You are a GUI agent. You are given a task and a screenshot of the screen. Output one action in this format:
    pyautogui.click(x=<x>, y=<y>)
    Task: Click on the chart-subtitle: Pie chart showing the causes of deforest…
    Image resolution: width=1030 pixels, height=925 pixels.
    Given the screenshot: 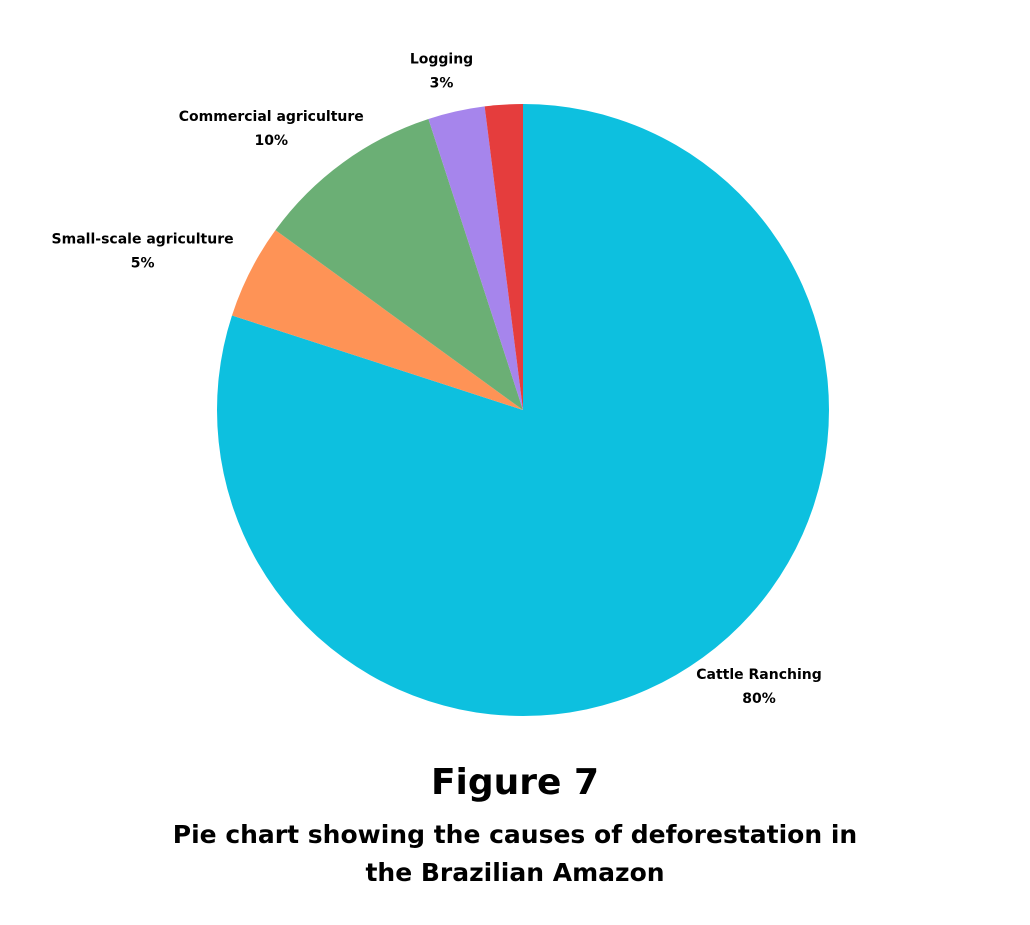 What is the action you would take?
    pyautogui.click(x=515, y=853)
    